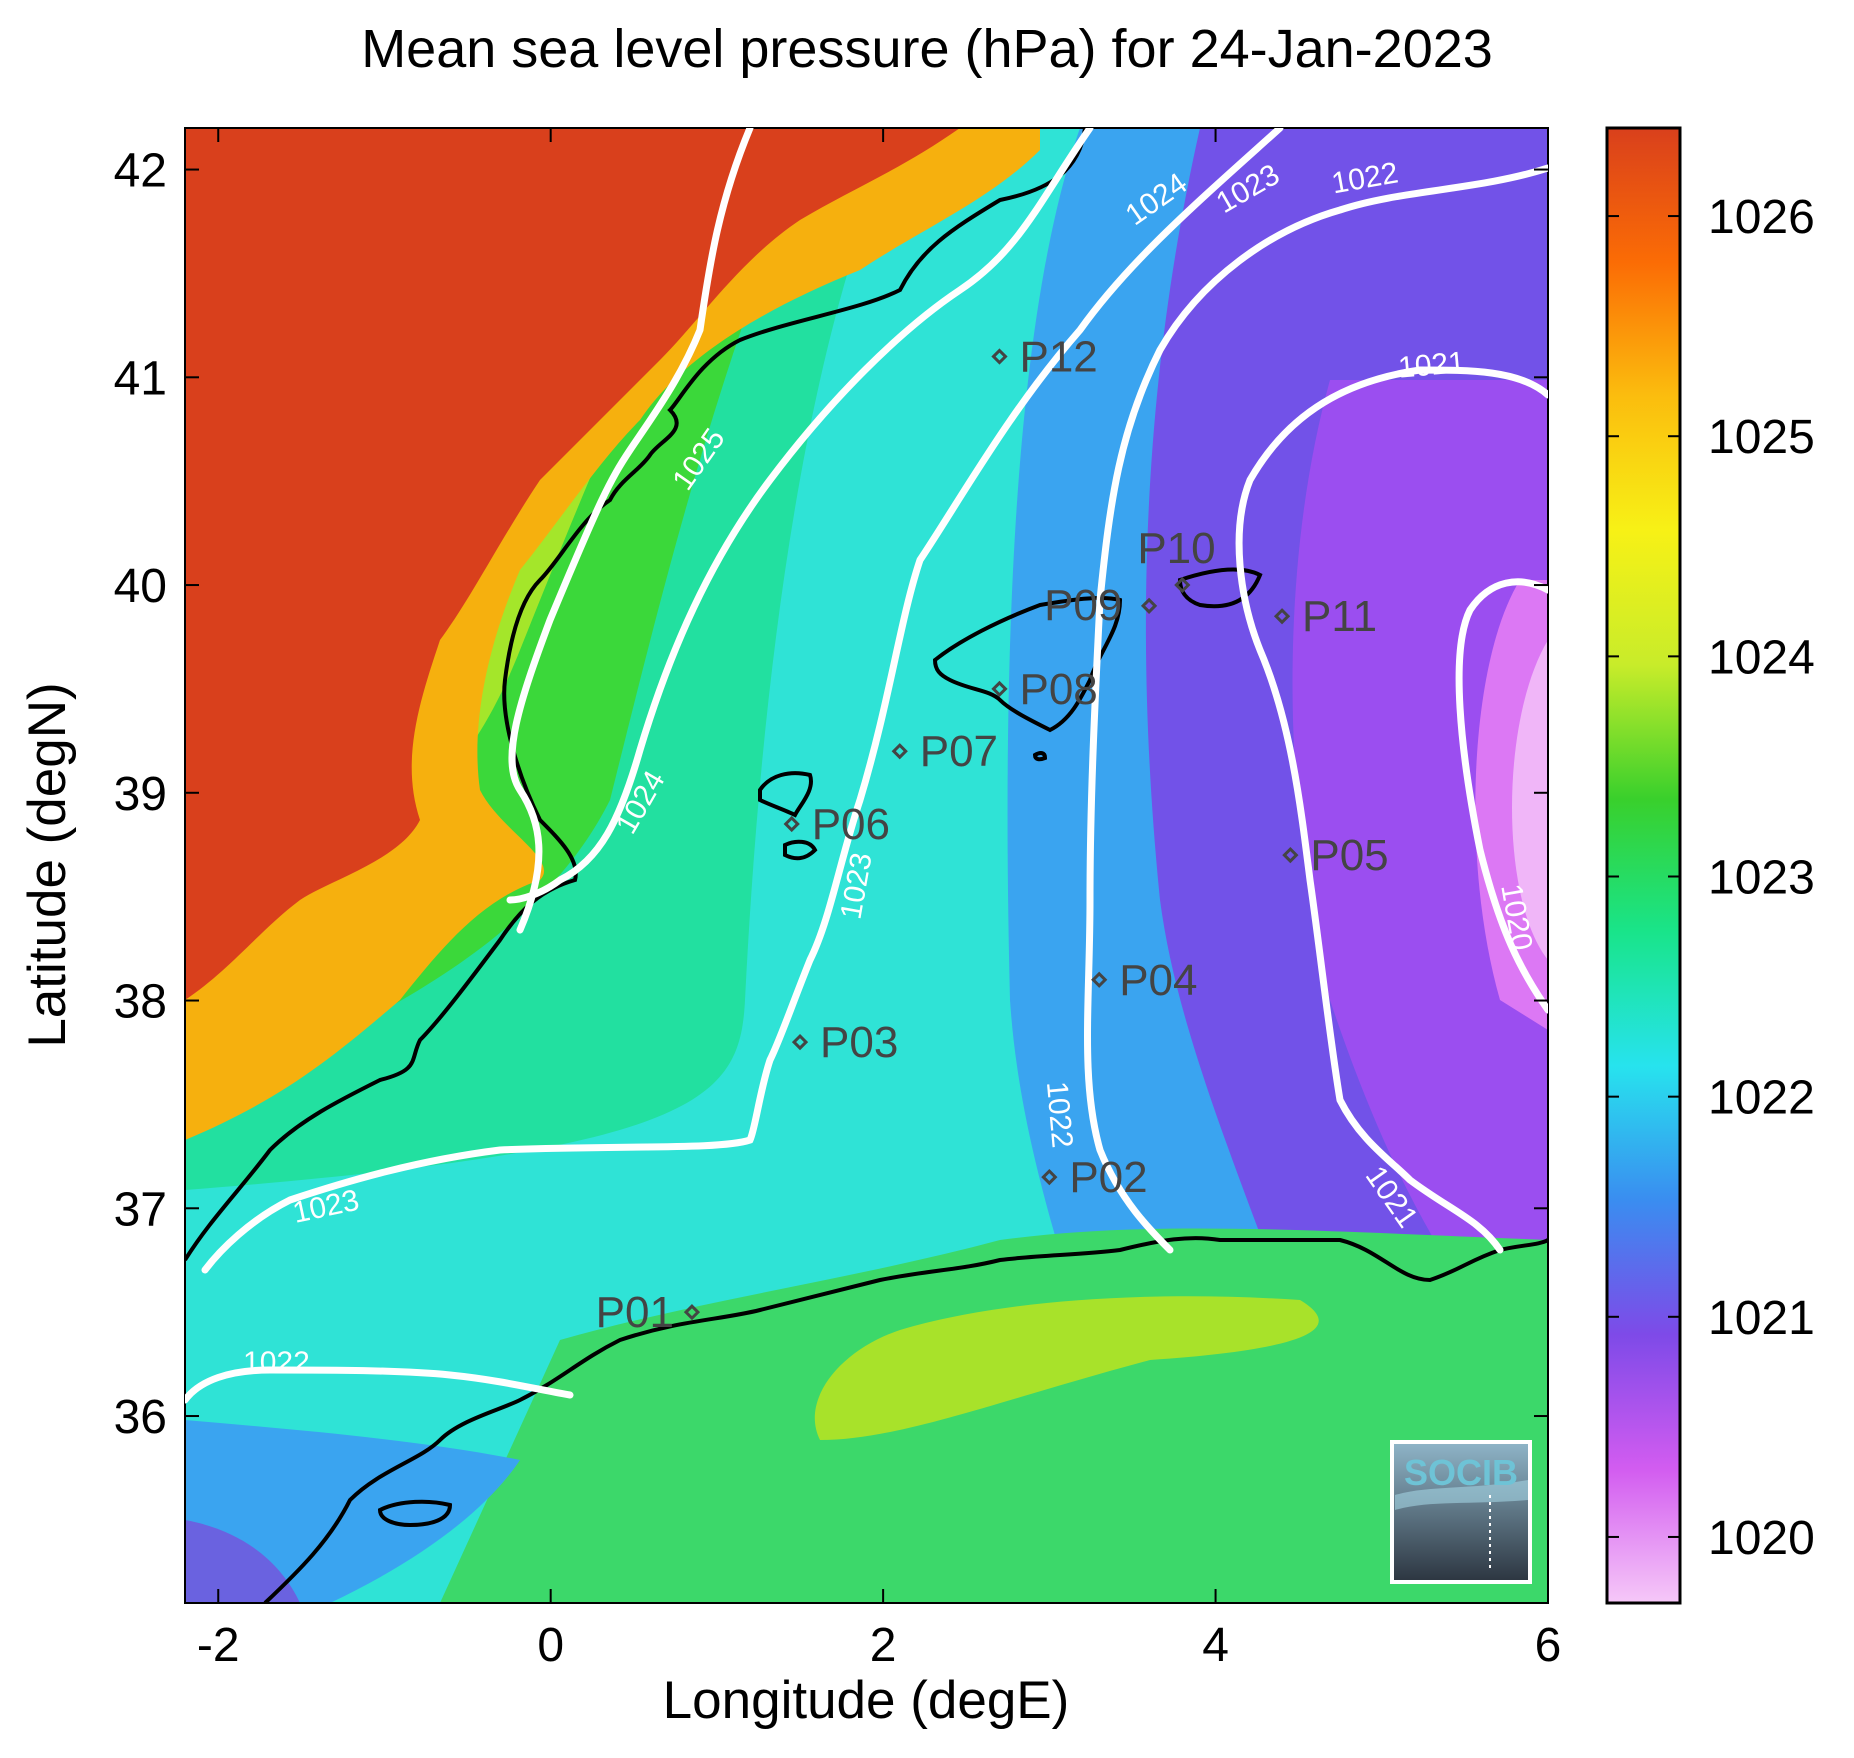 The width and height of the screenshot is (1854, 1758). What do you see at coordinates (415, 1513) in the screenshot?
I see `coastline-alboran` at bounding box center [415, 1513].